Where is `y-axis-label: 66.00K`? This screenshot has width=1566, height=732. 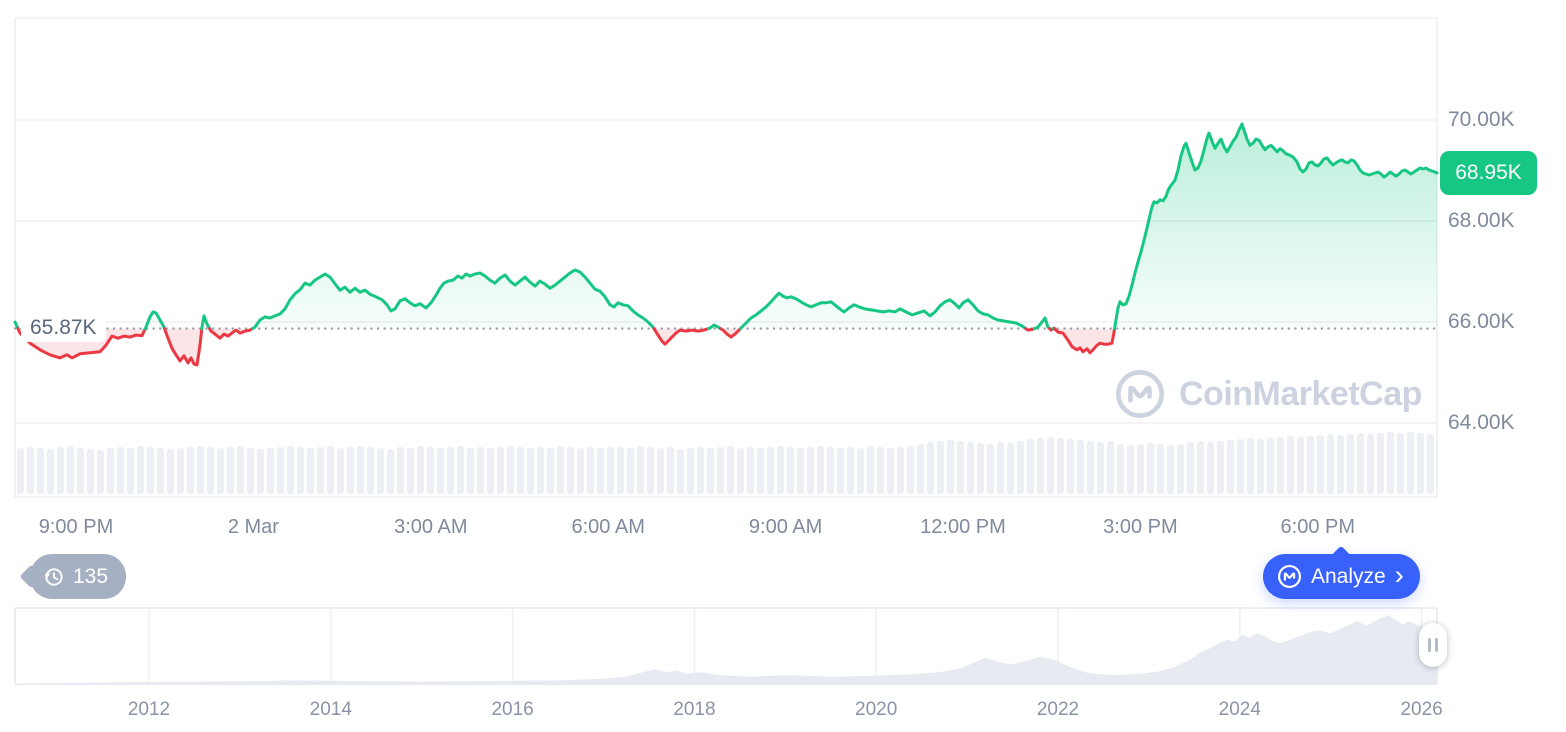 y-axis-label: 66.00K is located at coordinates (1481, 321).